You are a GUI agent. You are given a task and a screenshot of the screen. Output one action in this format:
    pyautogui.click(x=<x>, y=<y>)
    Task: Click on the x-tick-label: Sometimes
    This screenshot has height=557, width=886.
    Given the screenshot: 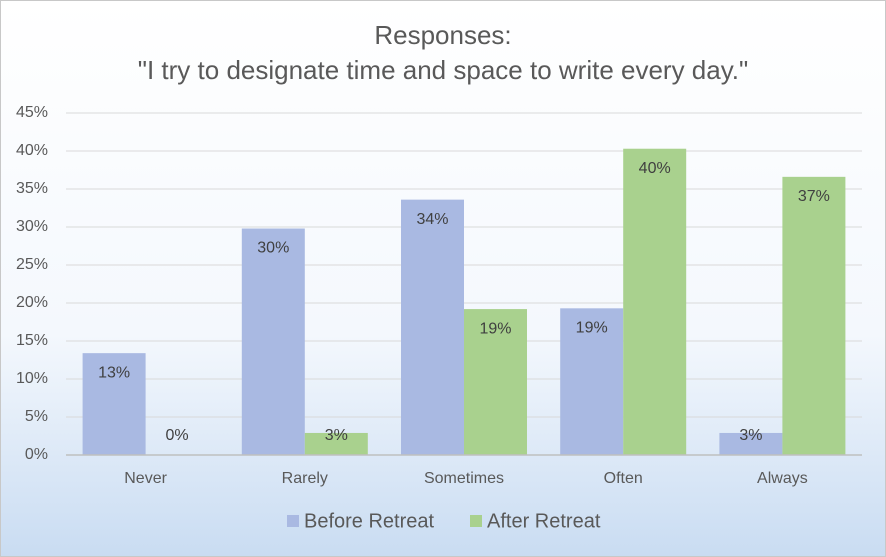 What is the action you would take?
    pyautogui.click(x=464, y=478)
    